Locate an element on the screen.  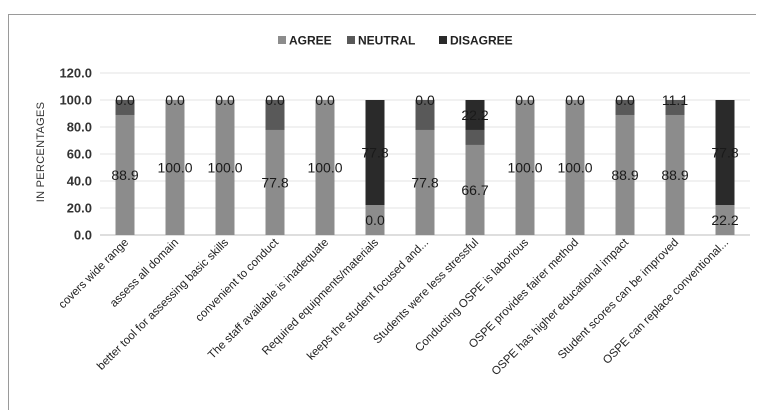
legend-swatch-neutral is located at coordinates (351, 40).